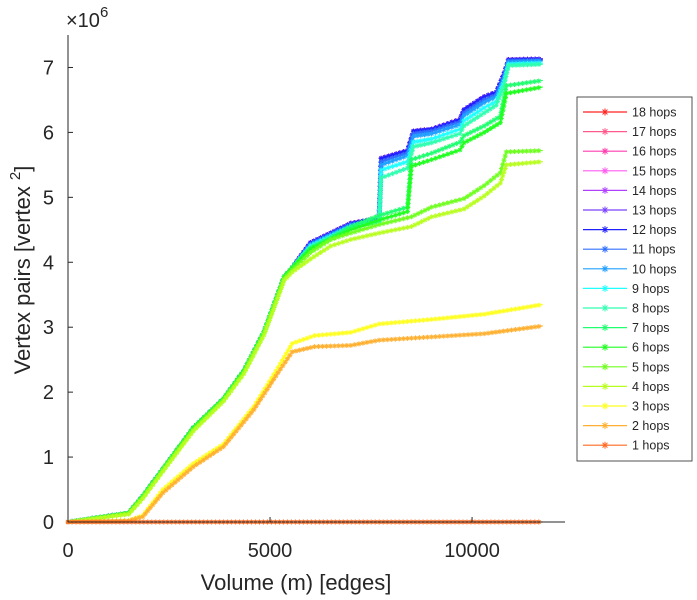 Image resolution: width=697 pixels, height=600 pixels. Describe the element at coordinates (651, 446) in the screenshot. I see `legend-label: 1 hops` at that location.